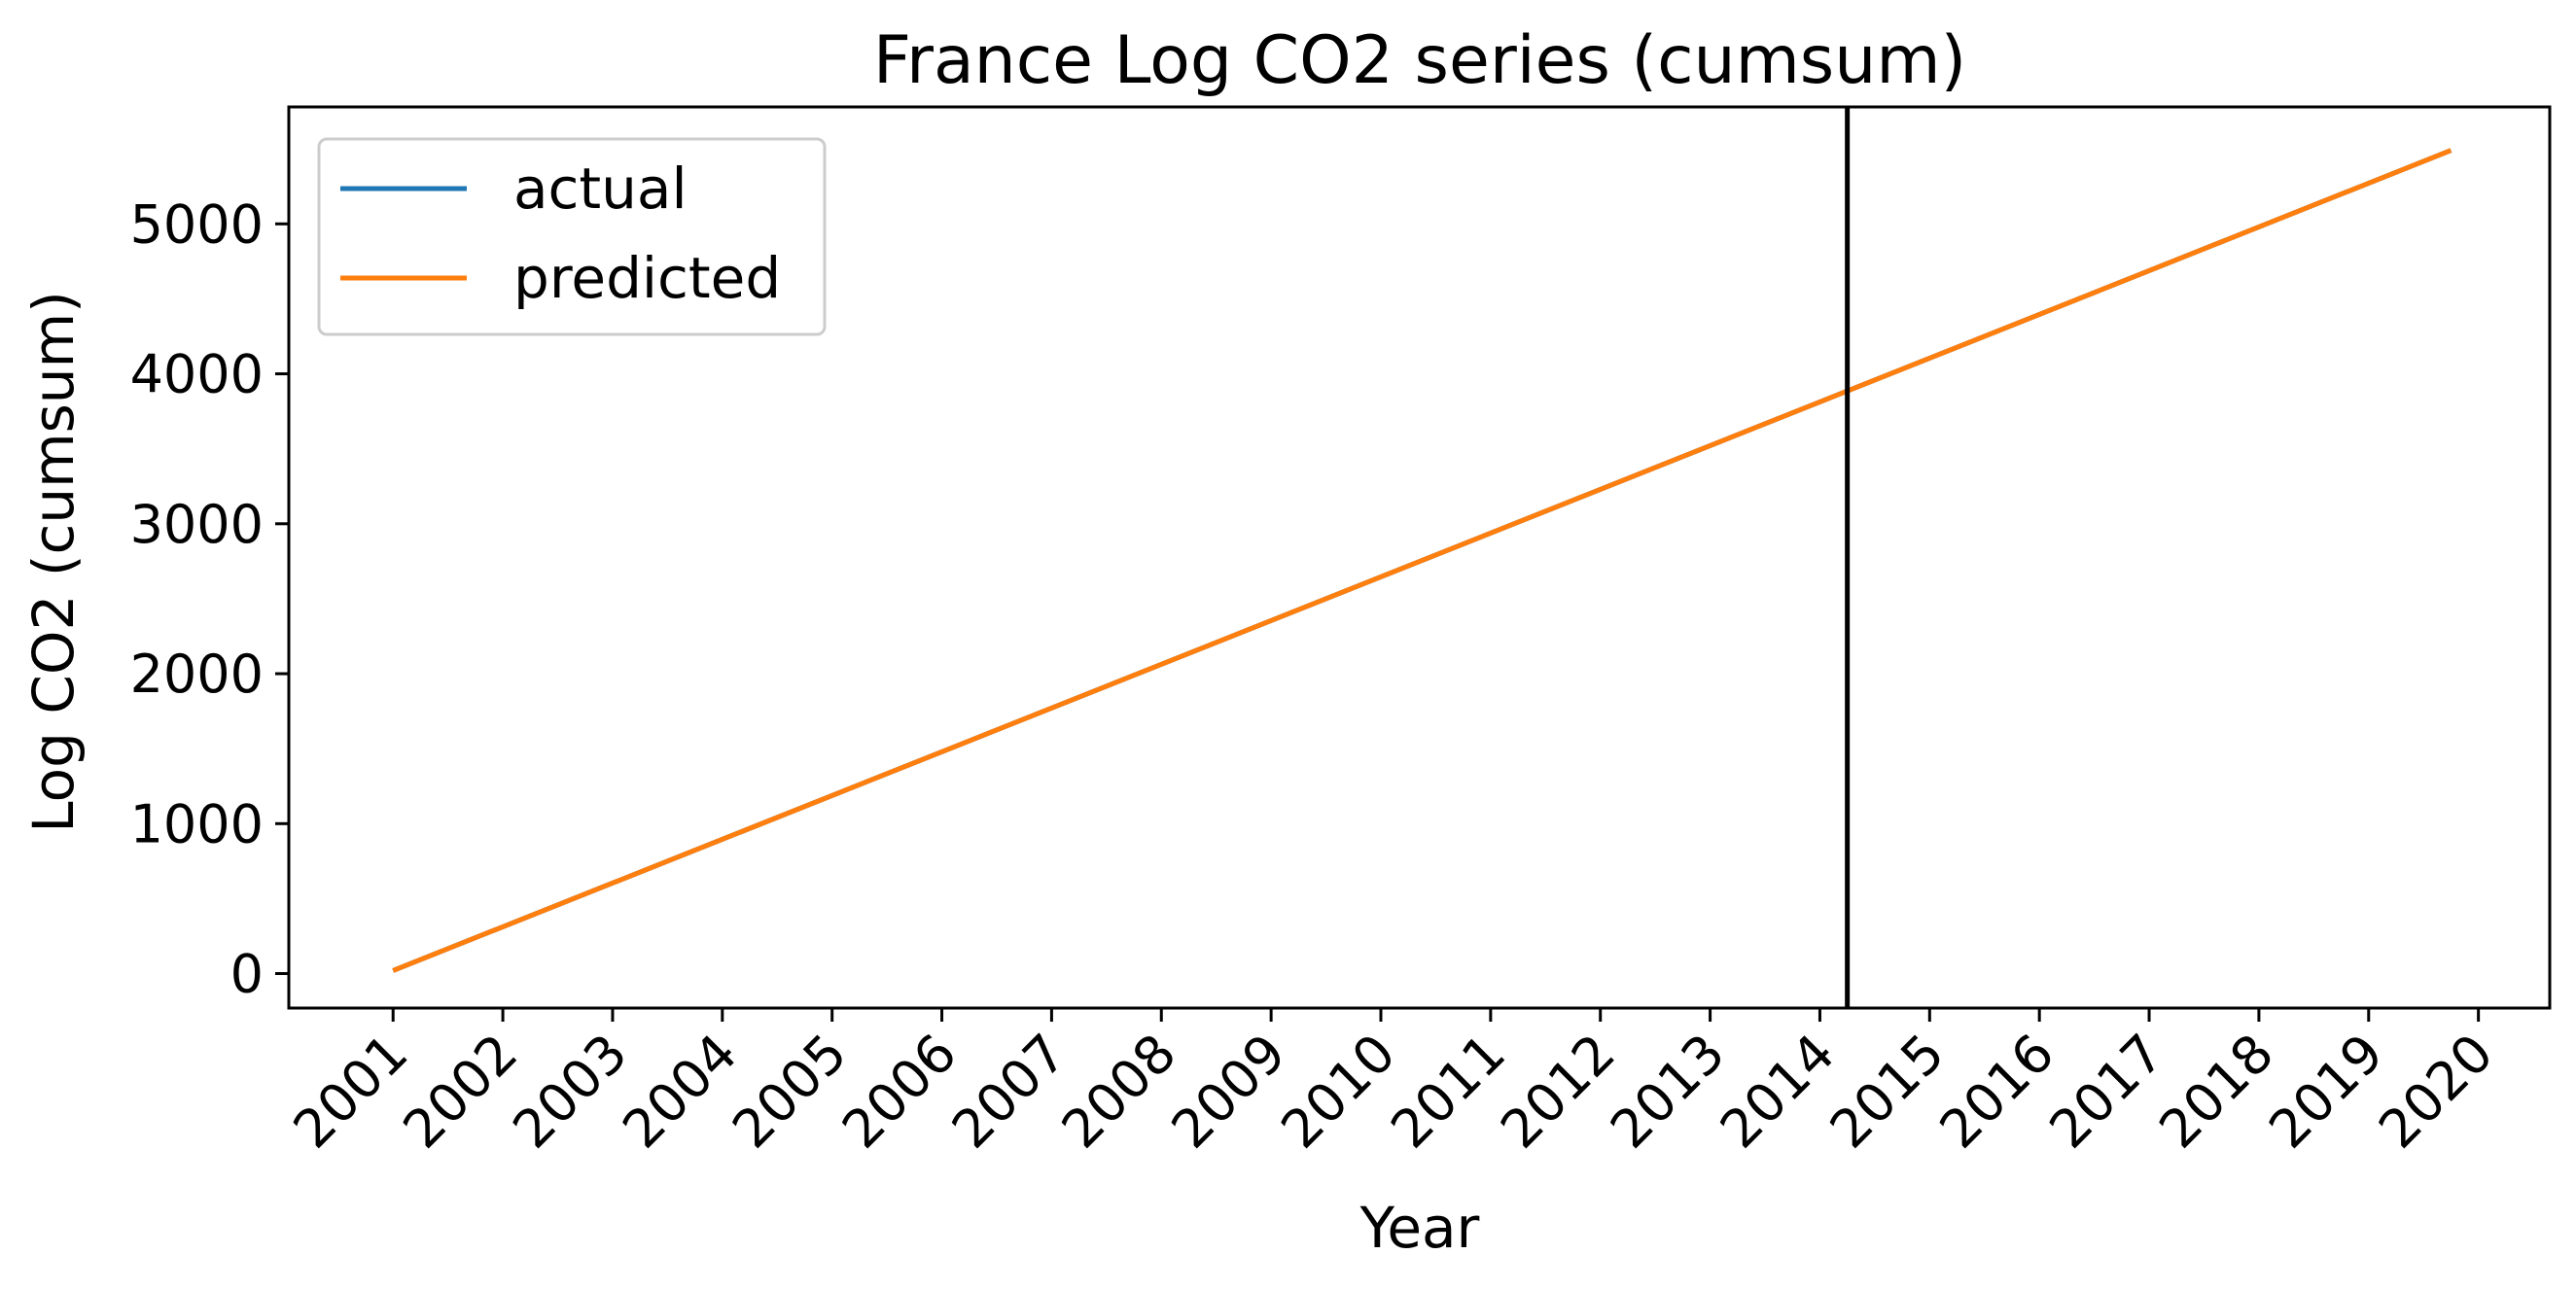 The height and width of the screenshot is (1289, 2576). What do you see at coordinates (2216, 1092) in the screenshot?
I see `x-tick-label: 2018` at bounding box center [2216, 1092].